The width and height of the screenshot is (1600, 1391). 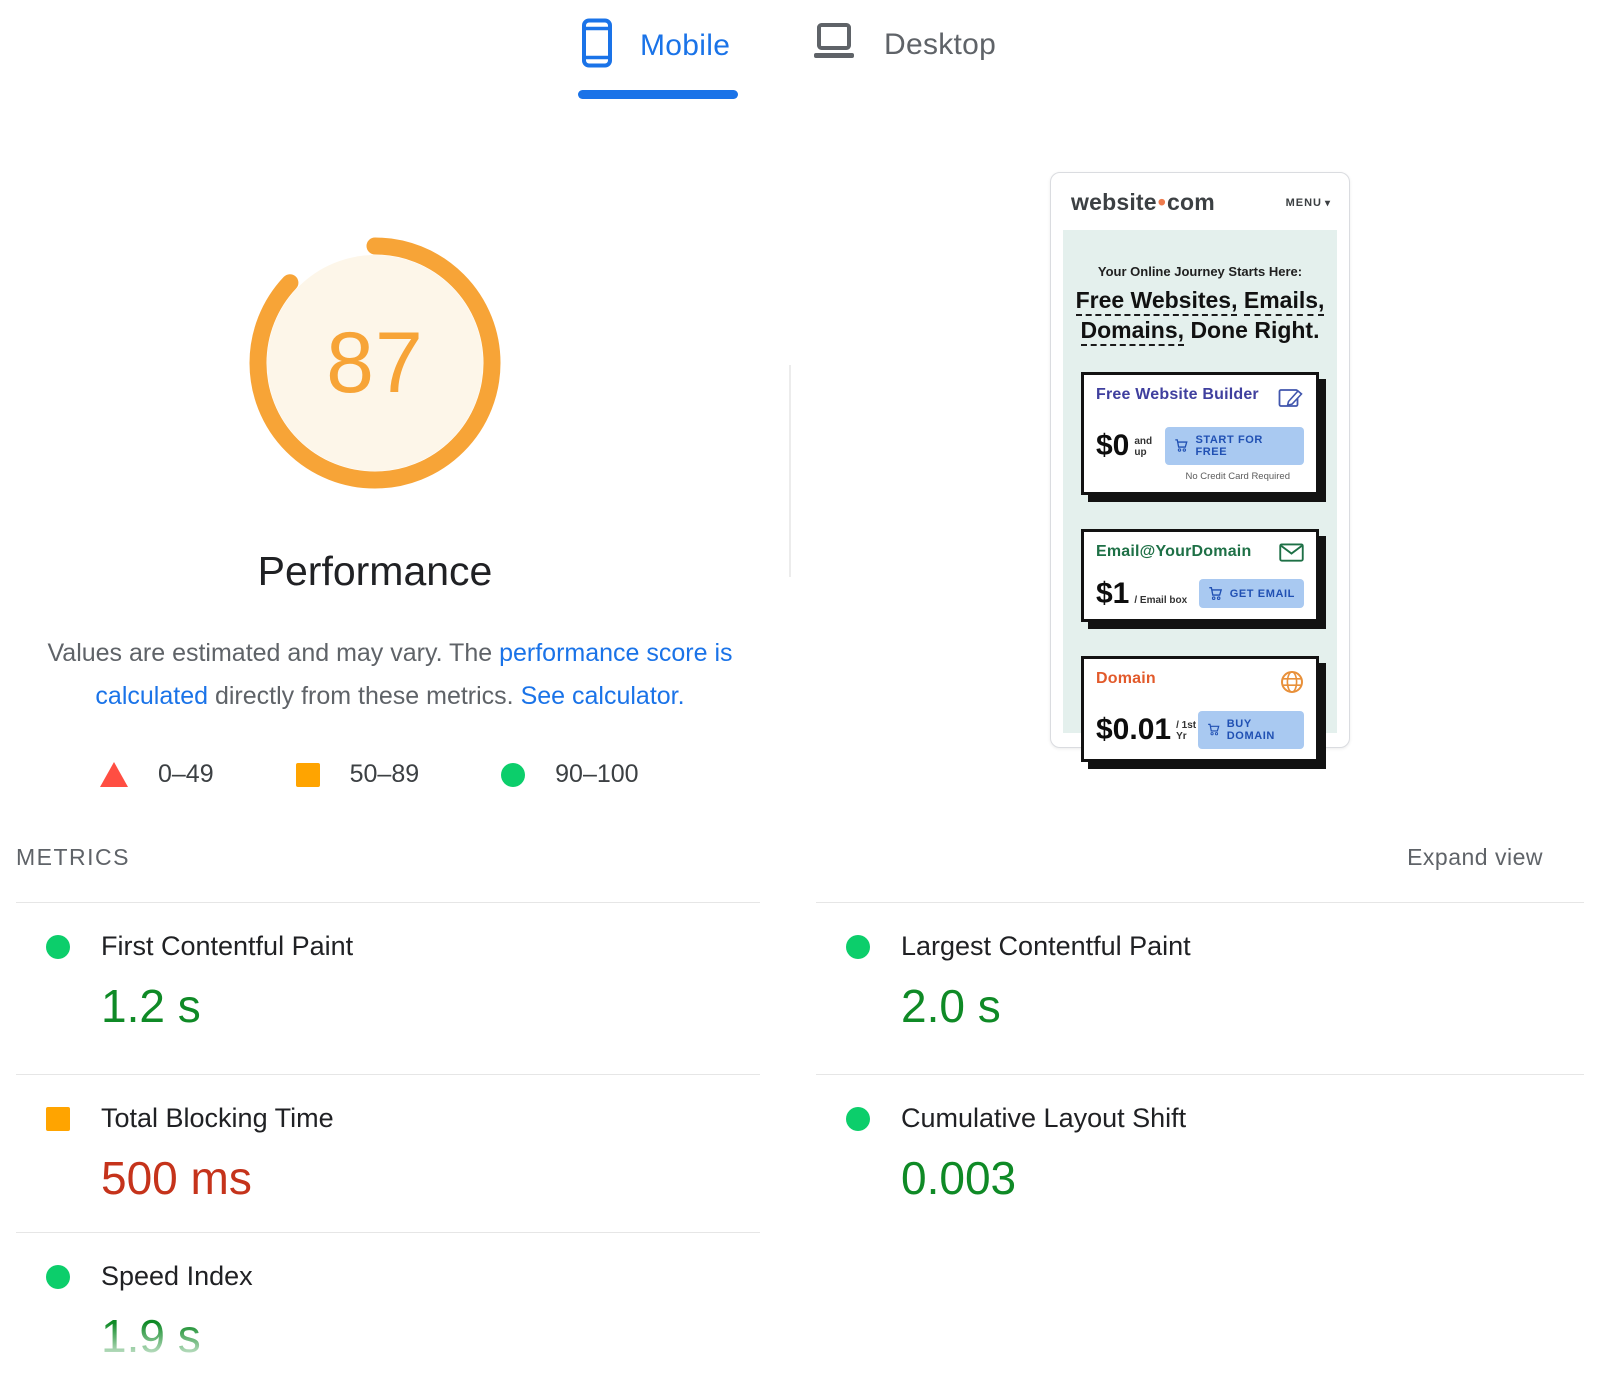 I want to click on tab-mobile-active-underline, so click(x=658, y=94).